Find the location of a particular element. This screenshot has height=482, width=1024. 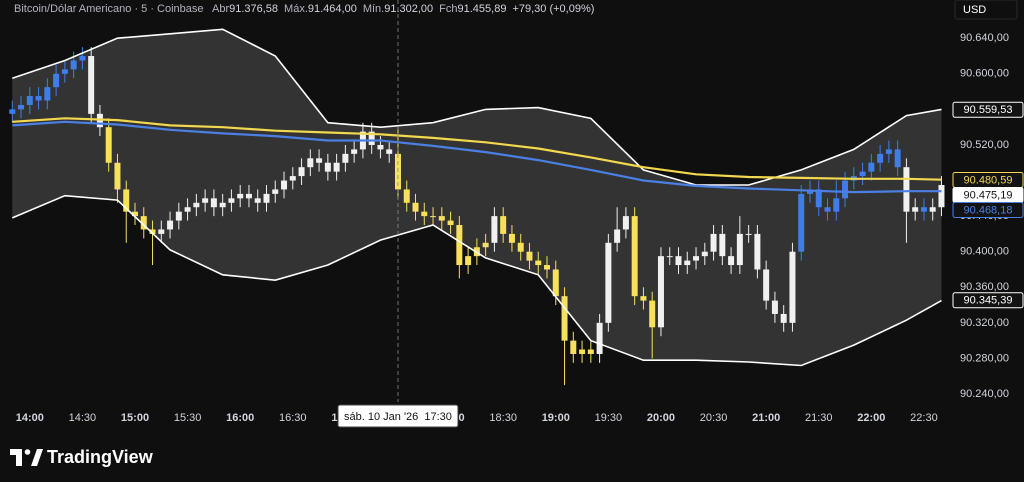

crosshair-label: sáb. 10 Jan '26 17:30 is located at coordinates (398, 417).